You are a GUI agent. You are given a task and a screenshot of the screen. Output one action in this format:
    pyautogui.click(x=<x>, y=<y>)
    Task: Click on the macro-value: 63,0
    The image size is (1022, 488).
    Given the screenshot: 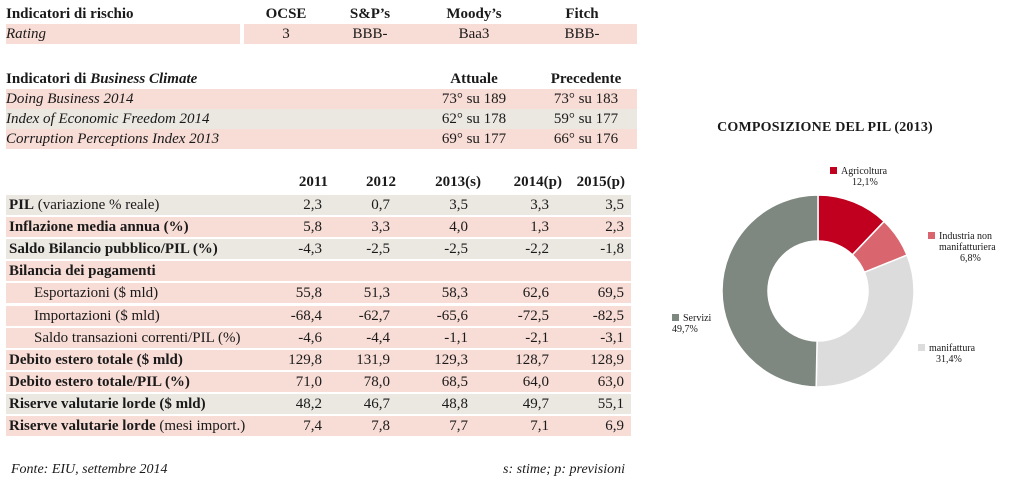 What is the action you would take?
    pyautogui.click(x=598, y=382)
    